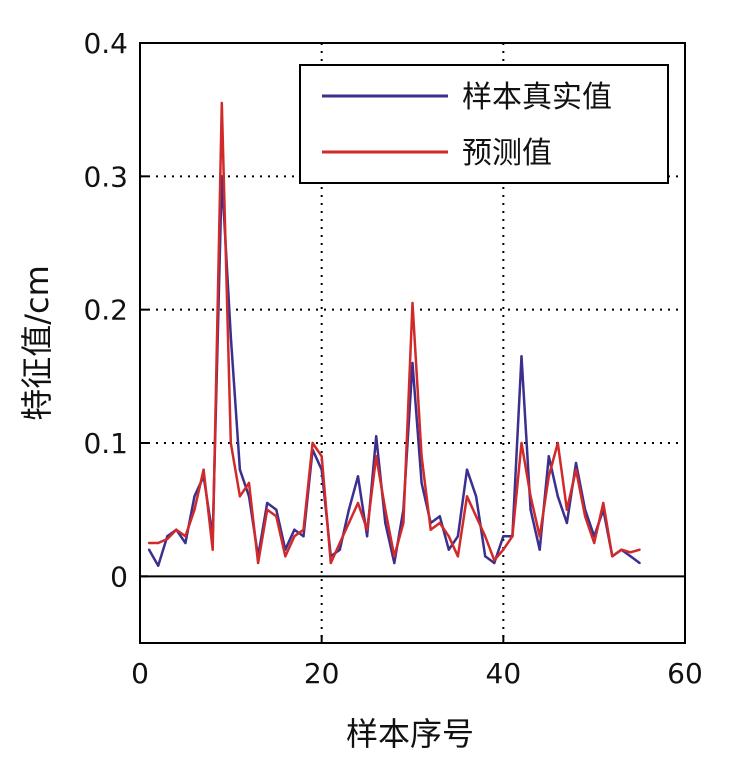 The image size is (756, 769). Describe the element at coordinates (105, 176) in the screenshot. I see `y-tick-label: 0.3` at that location.